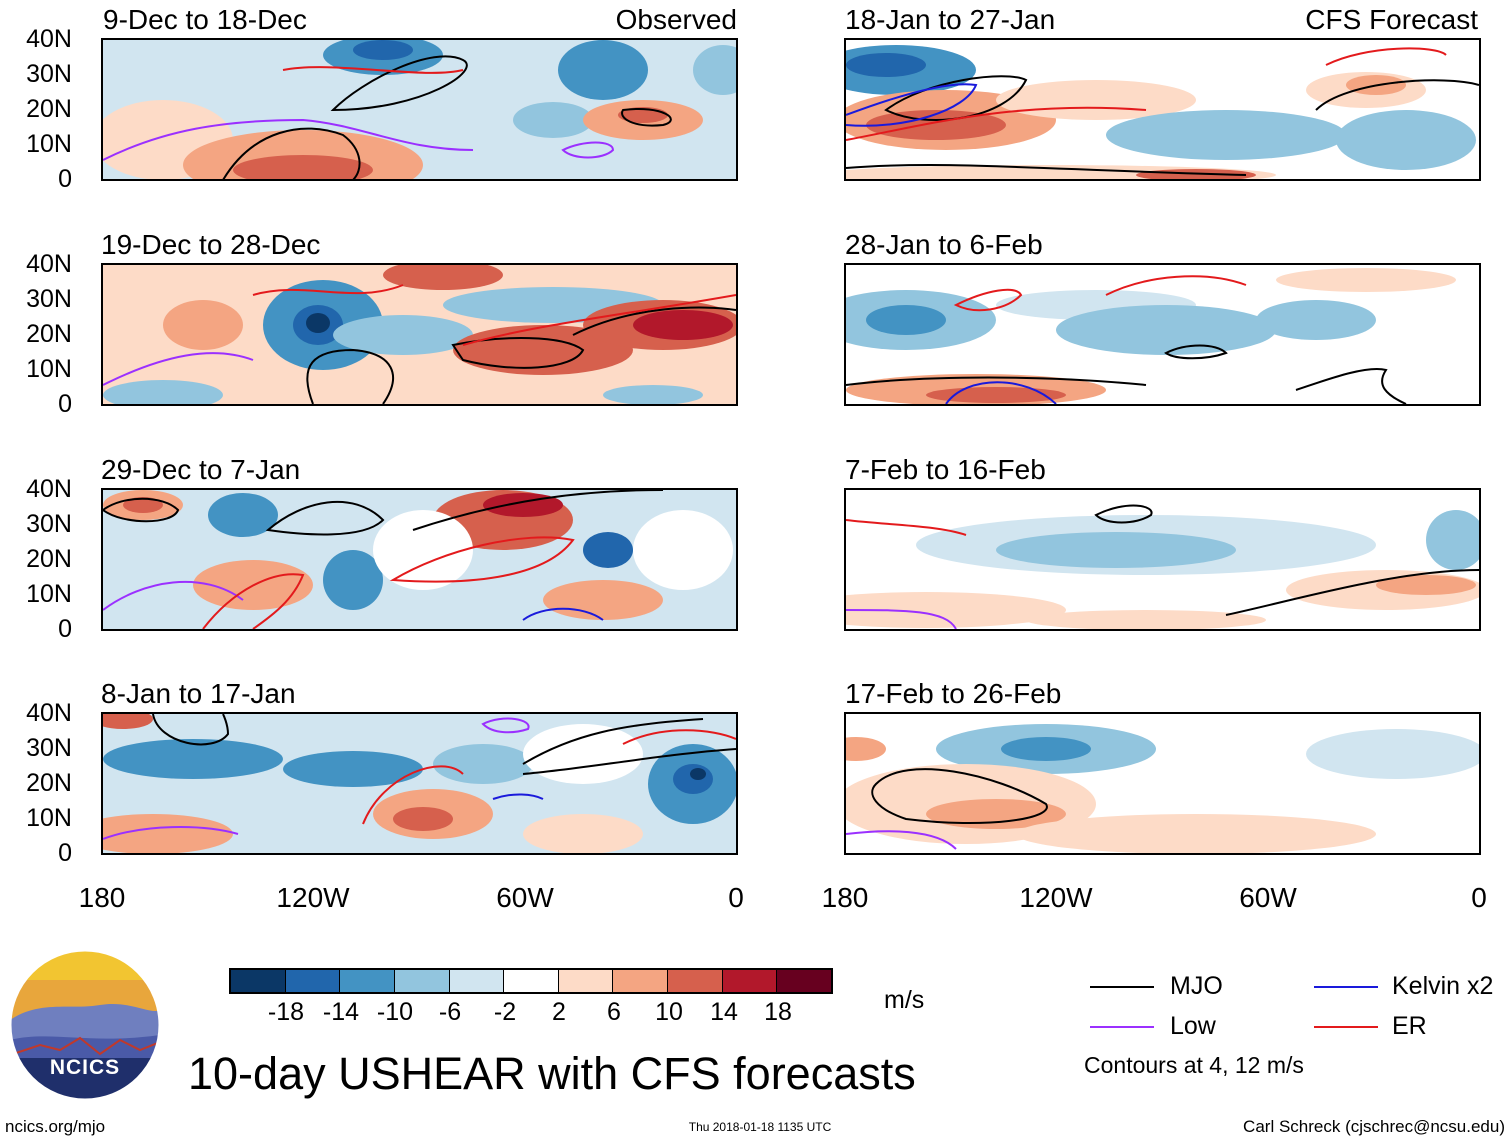 This screenshot has height=1141, width=1510. I want to click on figure-title: 10-day USHEAR with CFS forecasts, so click(552, 1073).